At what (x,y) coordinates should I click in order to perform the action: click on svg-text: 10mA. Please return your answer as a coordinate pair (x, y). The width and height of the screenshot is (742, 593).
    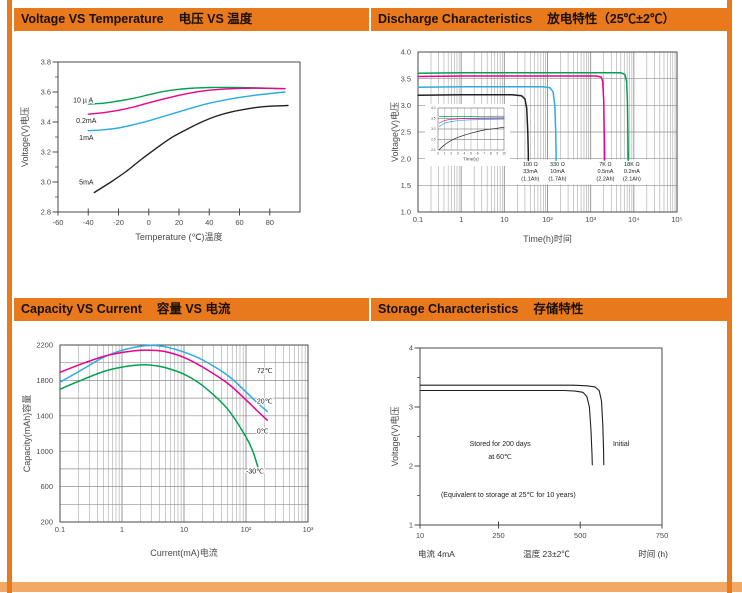
    Looking at the image, I should click on (557, 172).